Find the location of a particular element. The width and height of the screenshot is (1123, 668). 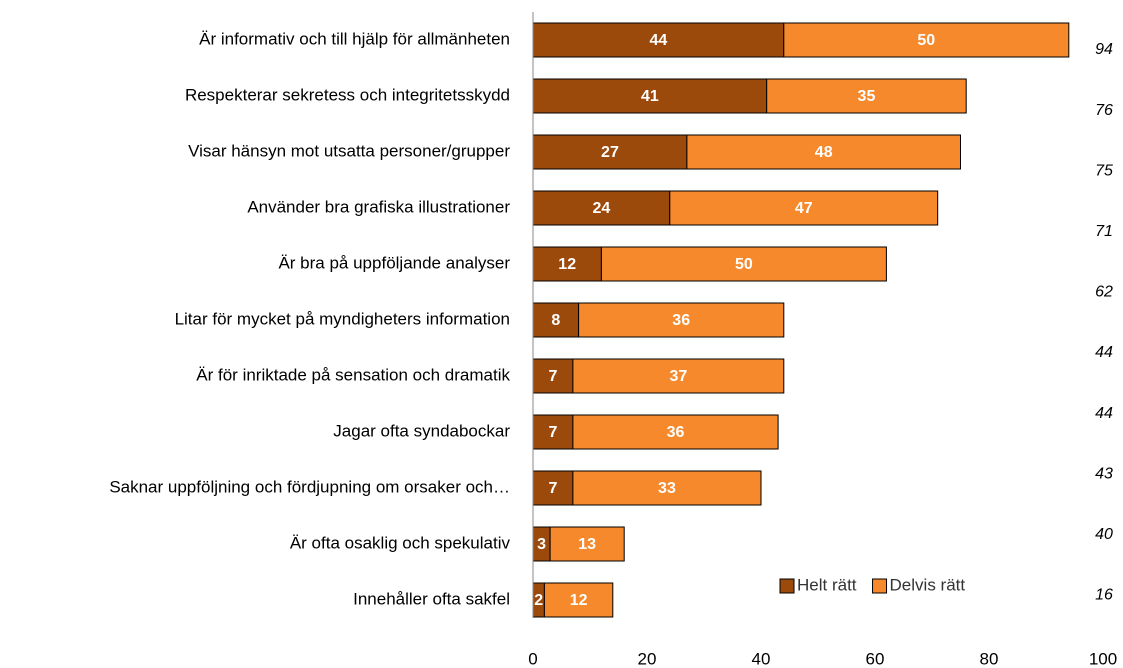

value-label: 2 is located at coordinates (538, 600).